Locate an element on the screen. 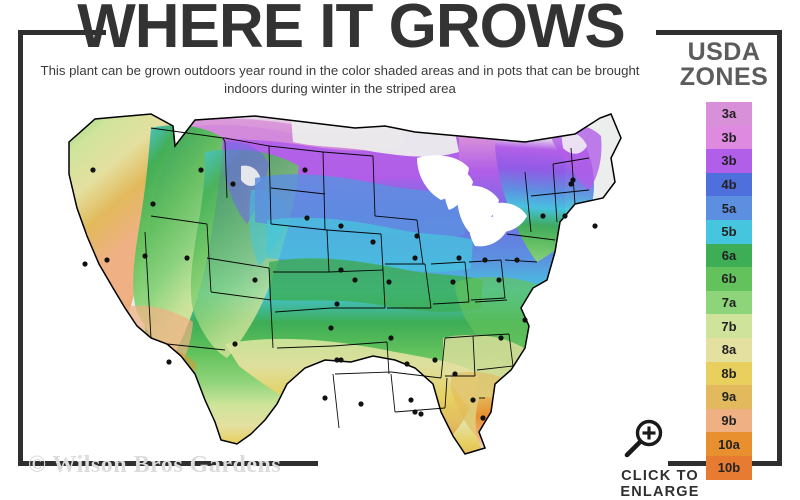  legend-swatch-9b-13: 9b is located at coordinates (729, 420).